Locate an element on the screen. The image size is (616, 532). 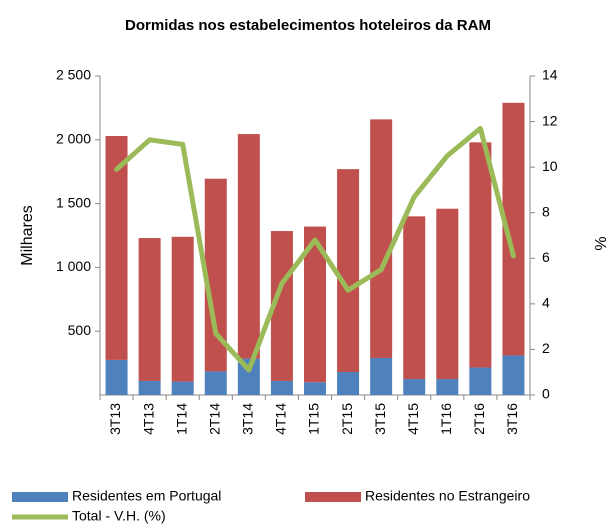
legend-label: Residentes em Portugal is located at coordinates (146, 496).